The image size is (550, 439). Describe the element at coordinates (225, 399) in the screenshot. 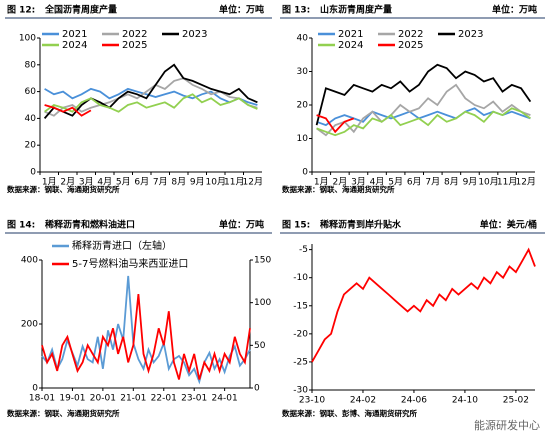

I see `x-tick-label: 24-01` at that location.